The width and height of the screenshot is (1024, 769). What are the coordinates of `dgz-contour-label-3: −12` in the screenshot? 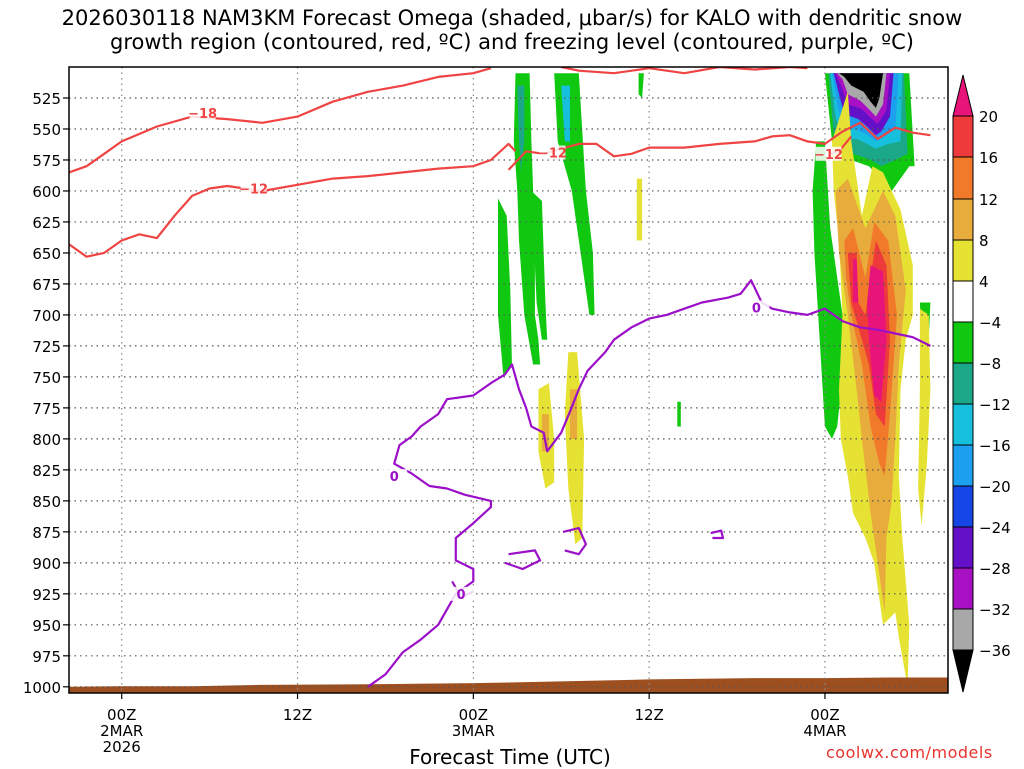 It's located at (828, 155).